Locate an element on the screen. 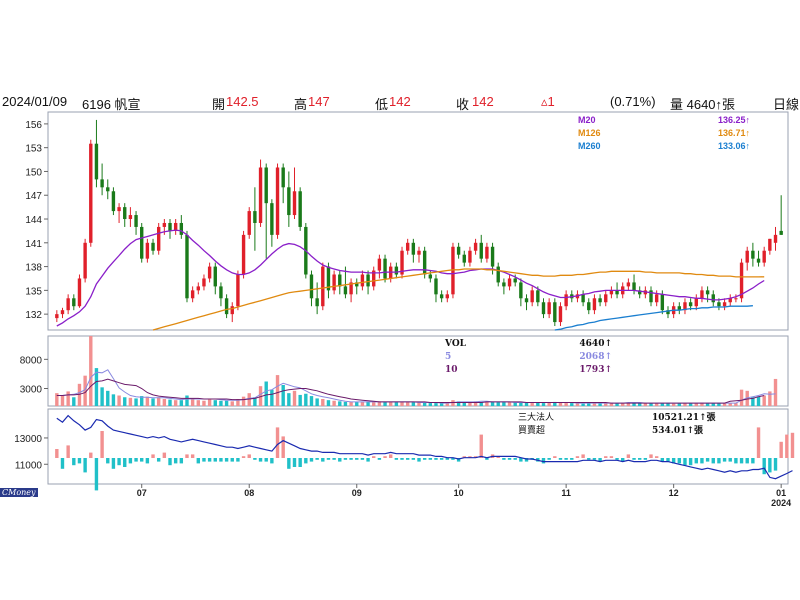 The image size is (800, 600). x-tick-label: 12 is located at coordinates (674, 493).